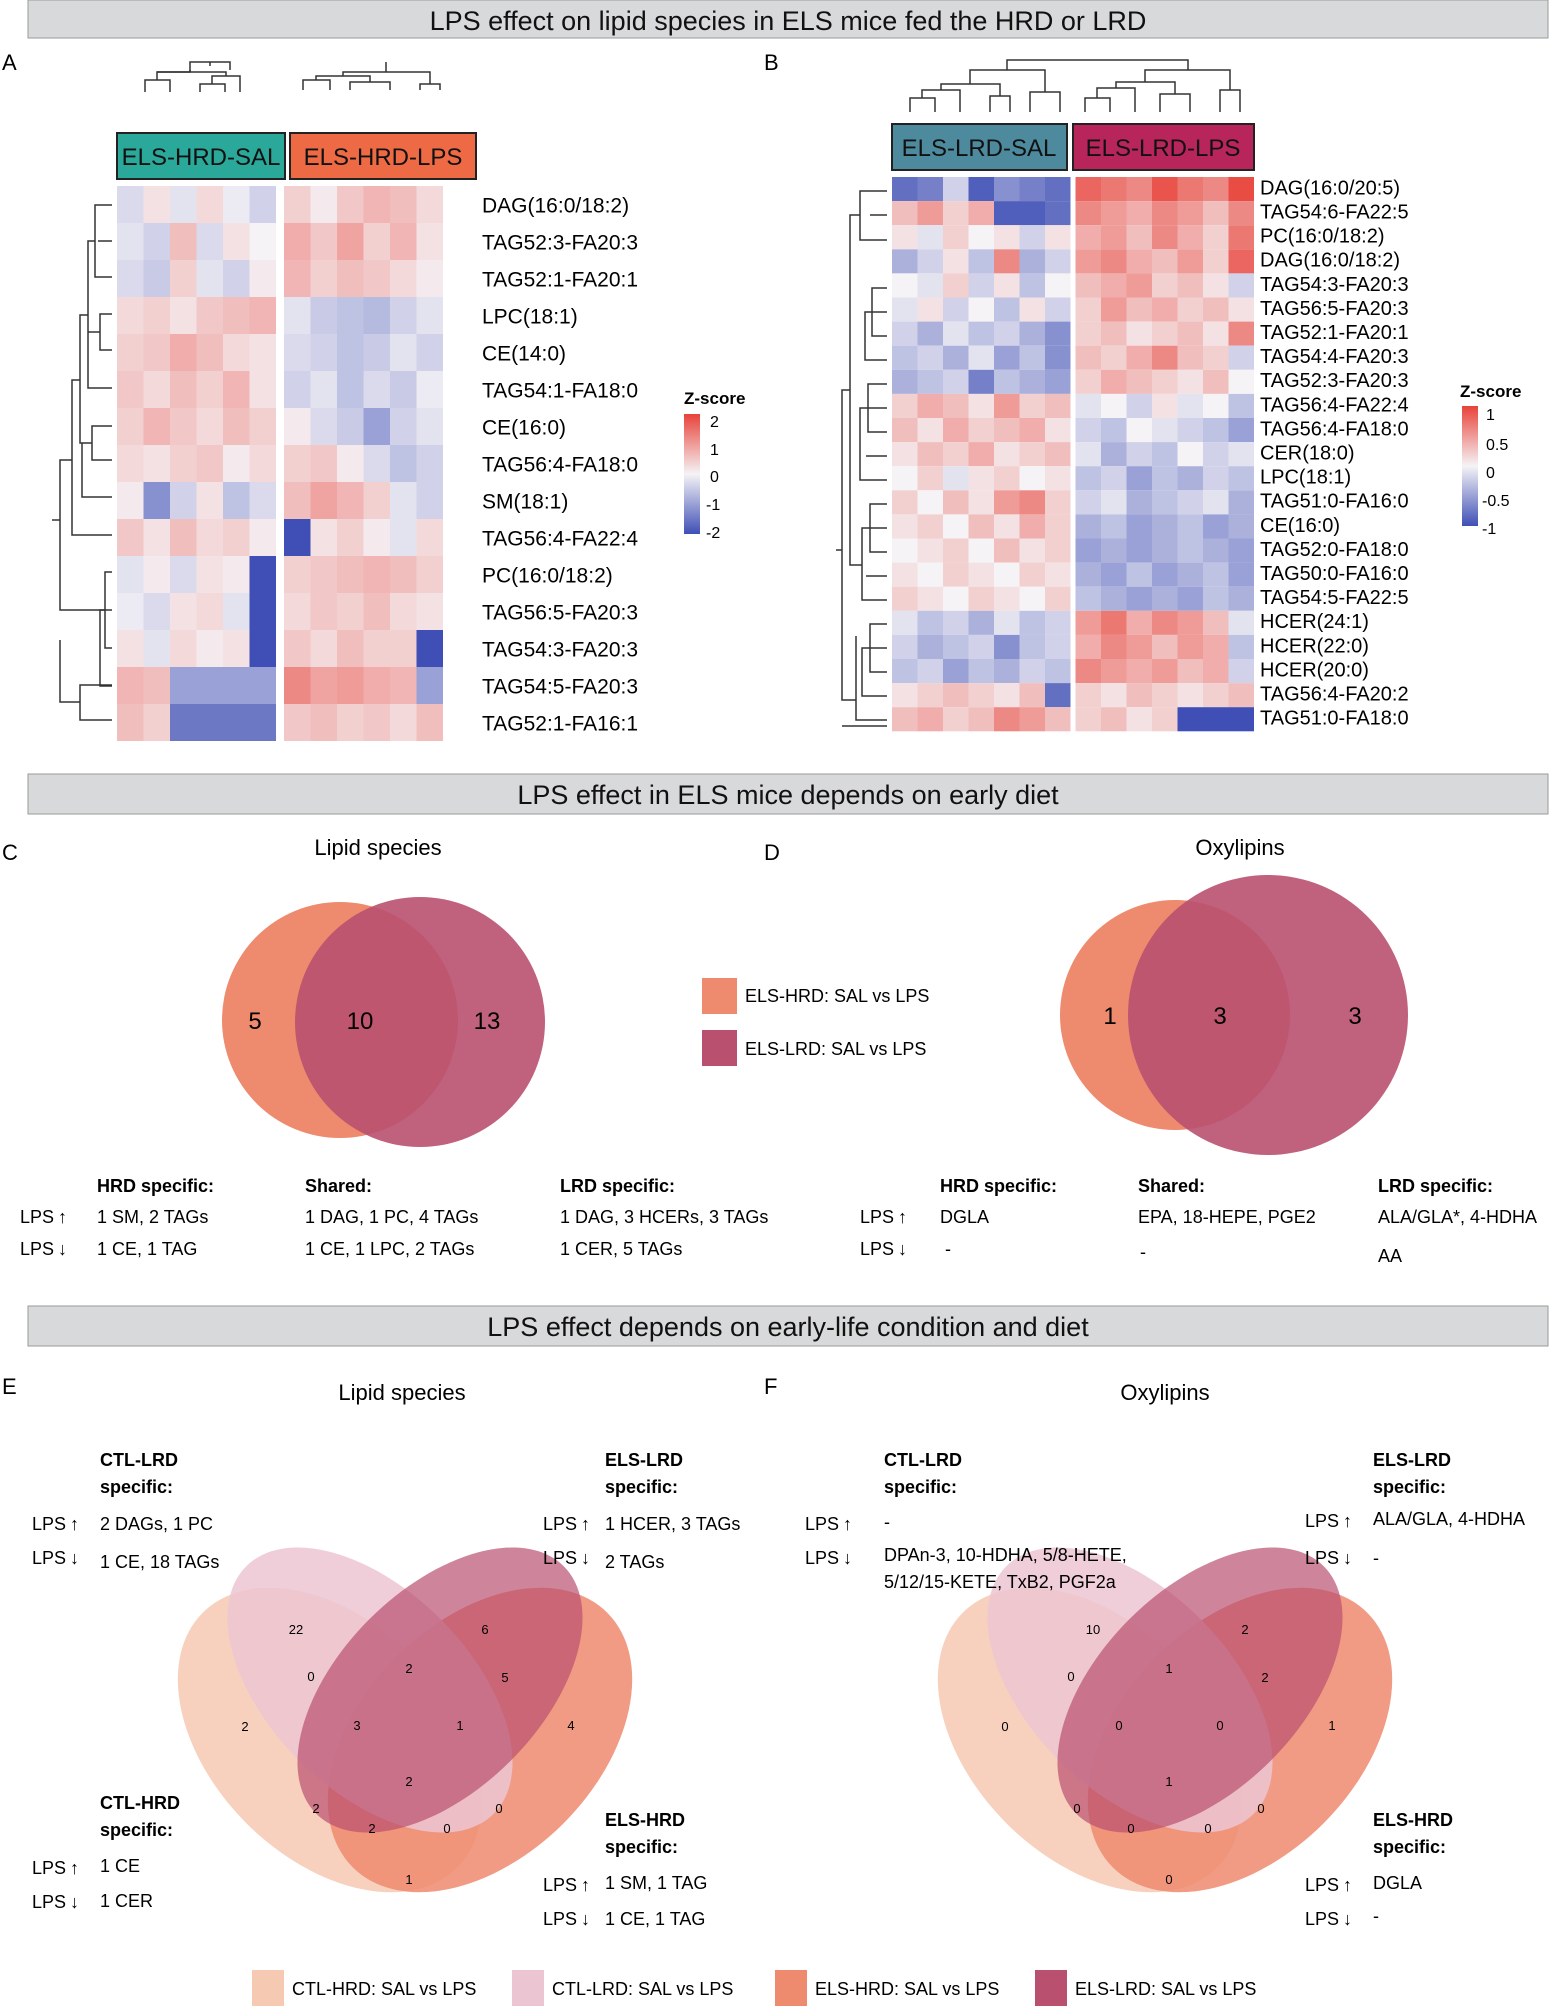  Describe the element at coordinates (1497, 445) in the screenshot. I see `heatmap-b-tick-05: 0.5` at that location.